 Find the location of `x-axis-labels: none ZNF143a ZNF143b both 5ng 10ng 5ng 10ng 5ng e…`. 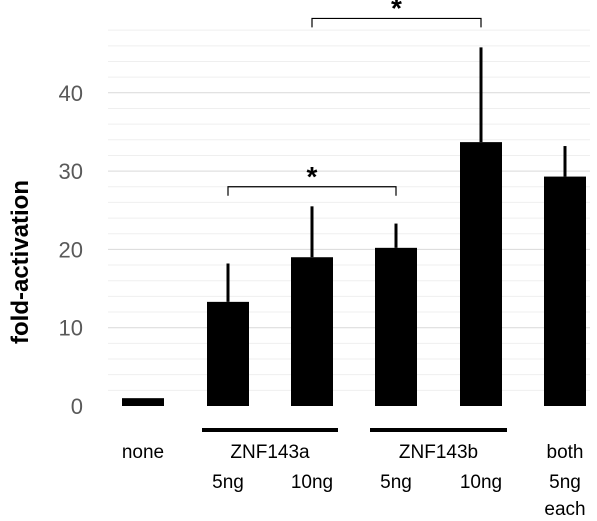

x-axis-labels: none ZNF143a ZNF143b both 5ng 10ng 5ng 10ng 5ng e… is located at coordinates (354, 474).